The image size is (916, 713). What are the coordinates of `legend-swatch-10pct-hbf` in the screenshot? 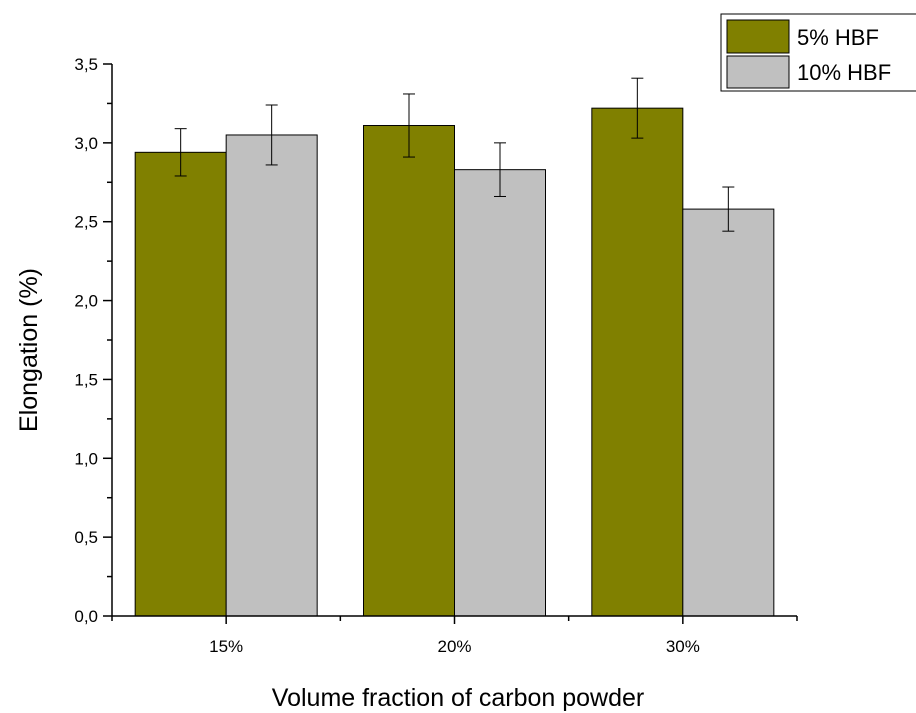 It's located at (758, 72).